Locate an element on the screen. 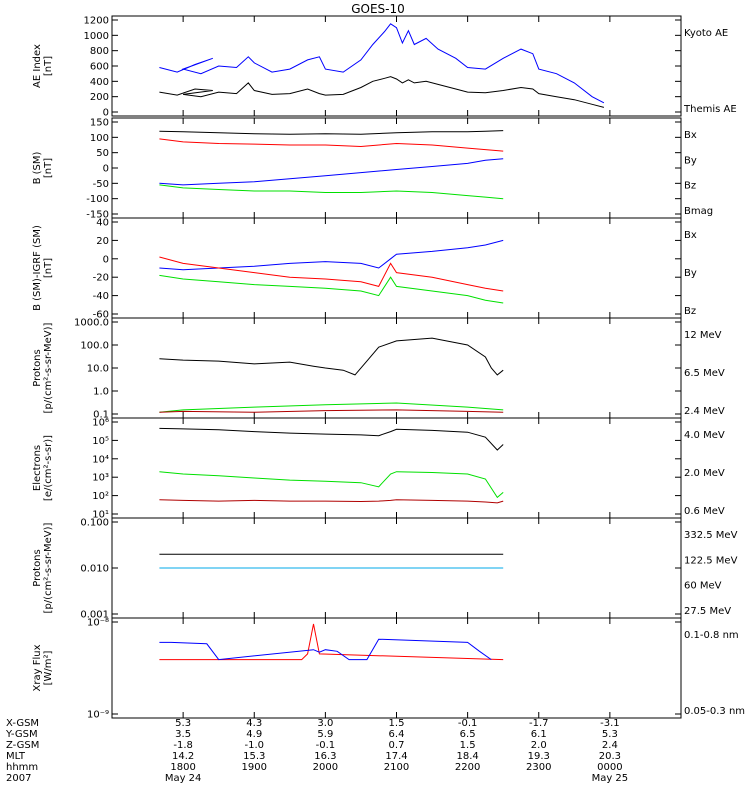 This screenshot has height=800, width=750. legend-item: Themis AE is located at coordinates (710, 109).